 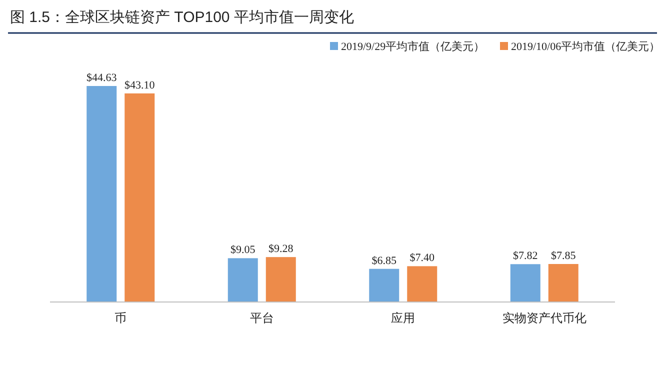 What do you see at coordinates (120, 318) in the screenshot?
I see `x-tick-label: 币` at bounding box center [120, 318].